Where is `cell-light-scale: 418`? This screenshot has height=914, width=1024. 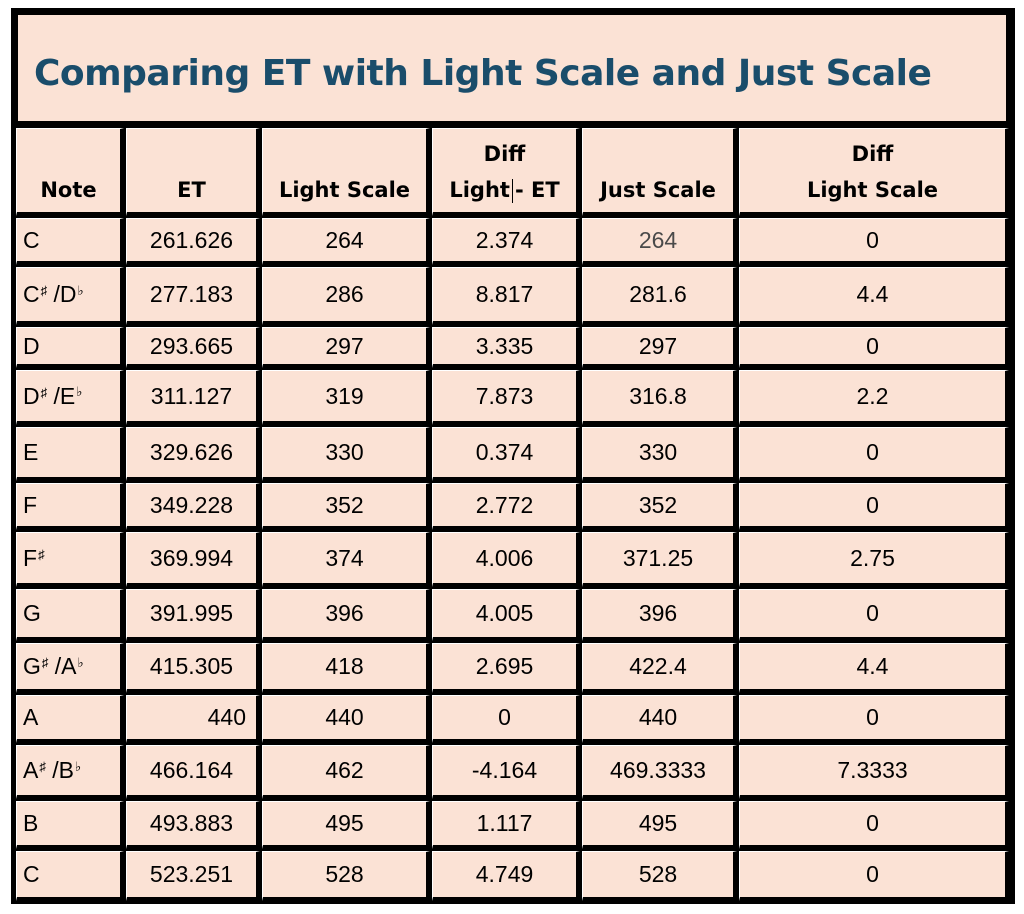
cell-light-scale: 418 is located at coordinates (346, 668).